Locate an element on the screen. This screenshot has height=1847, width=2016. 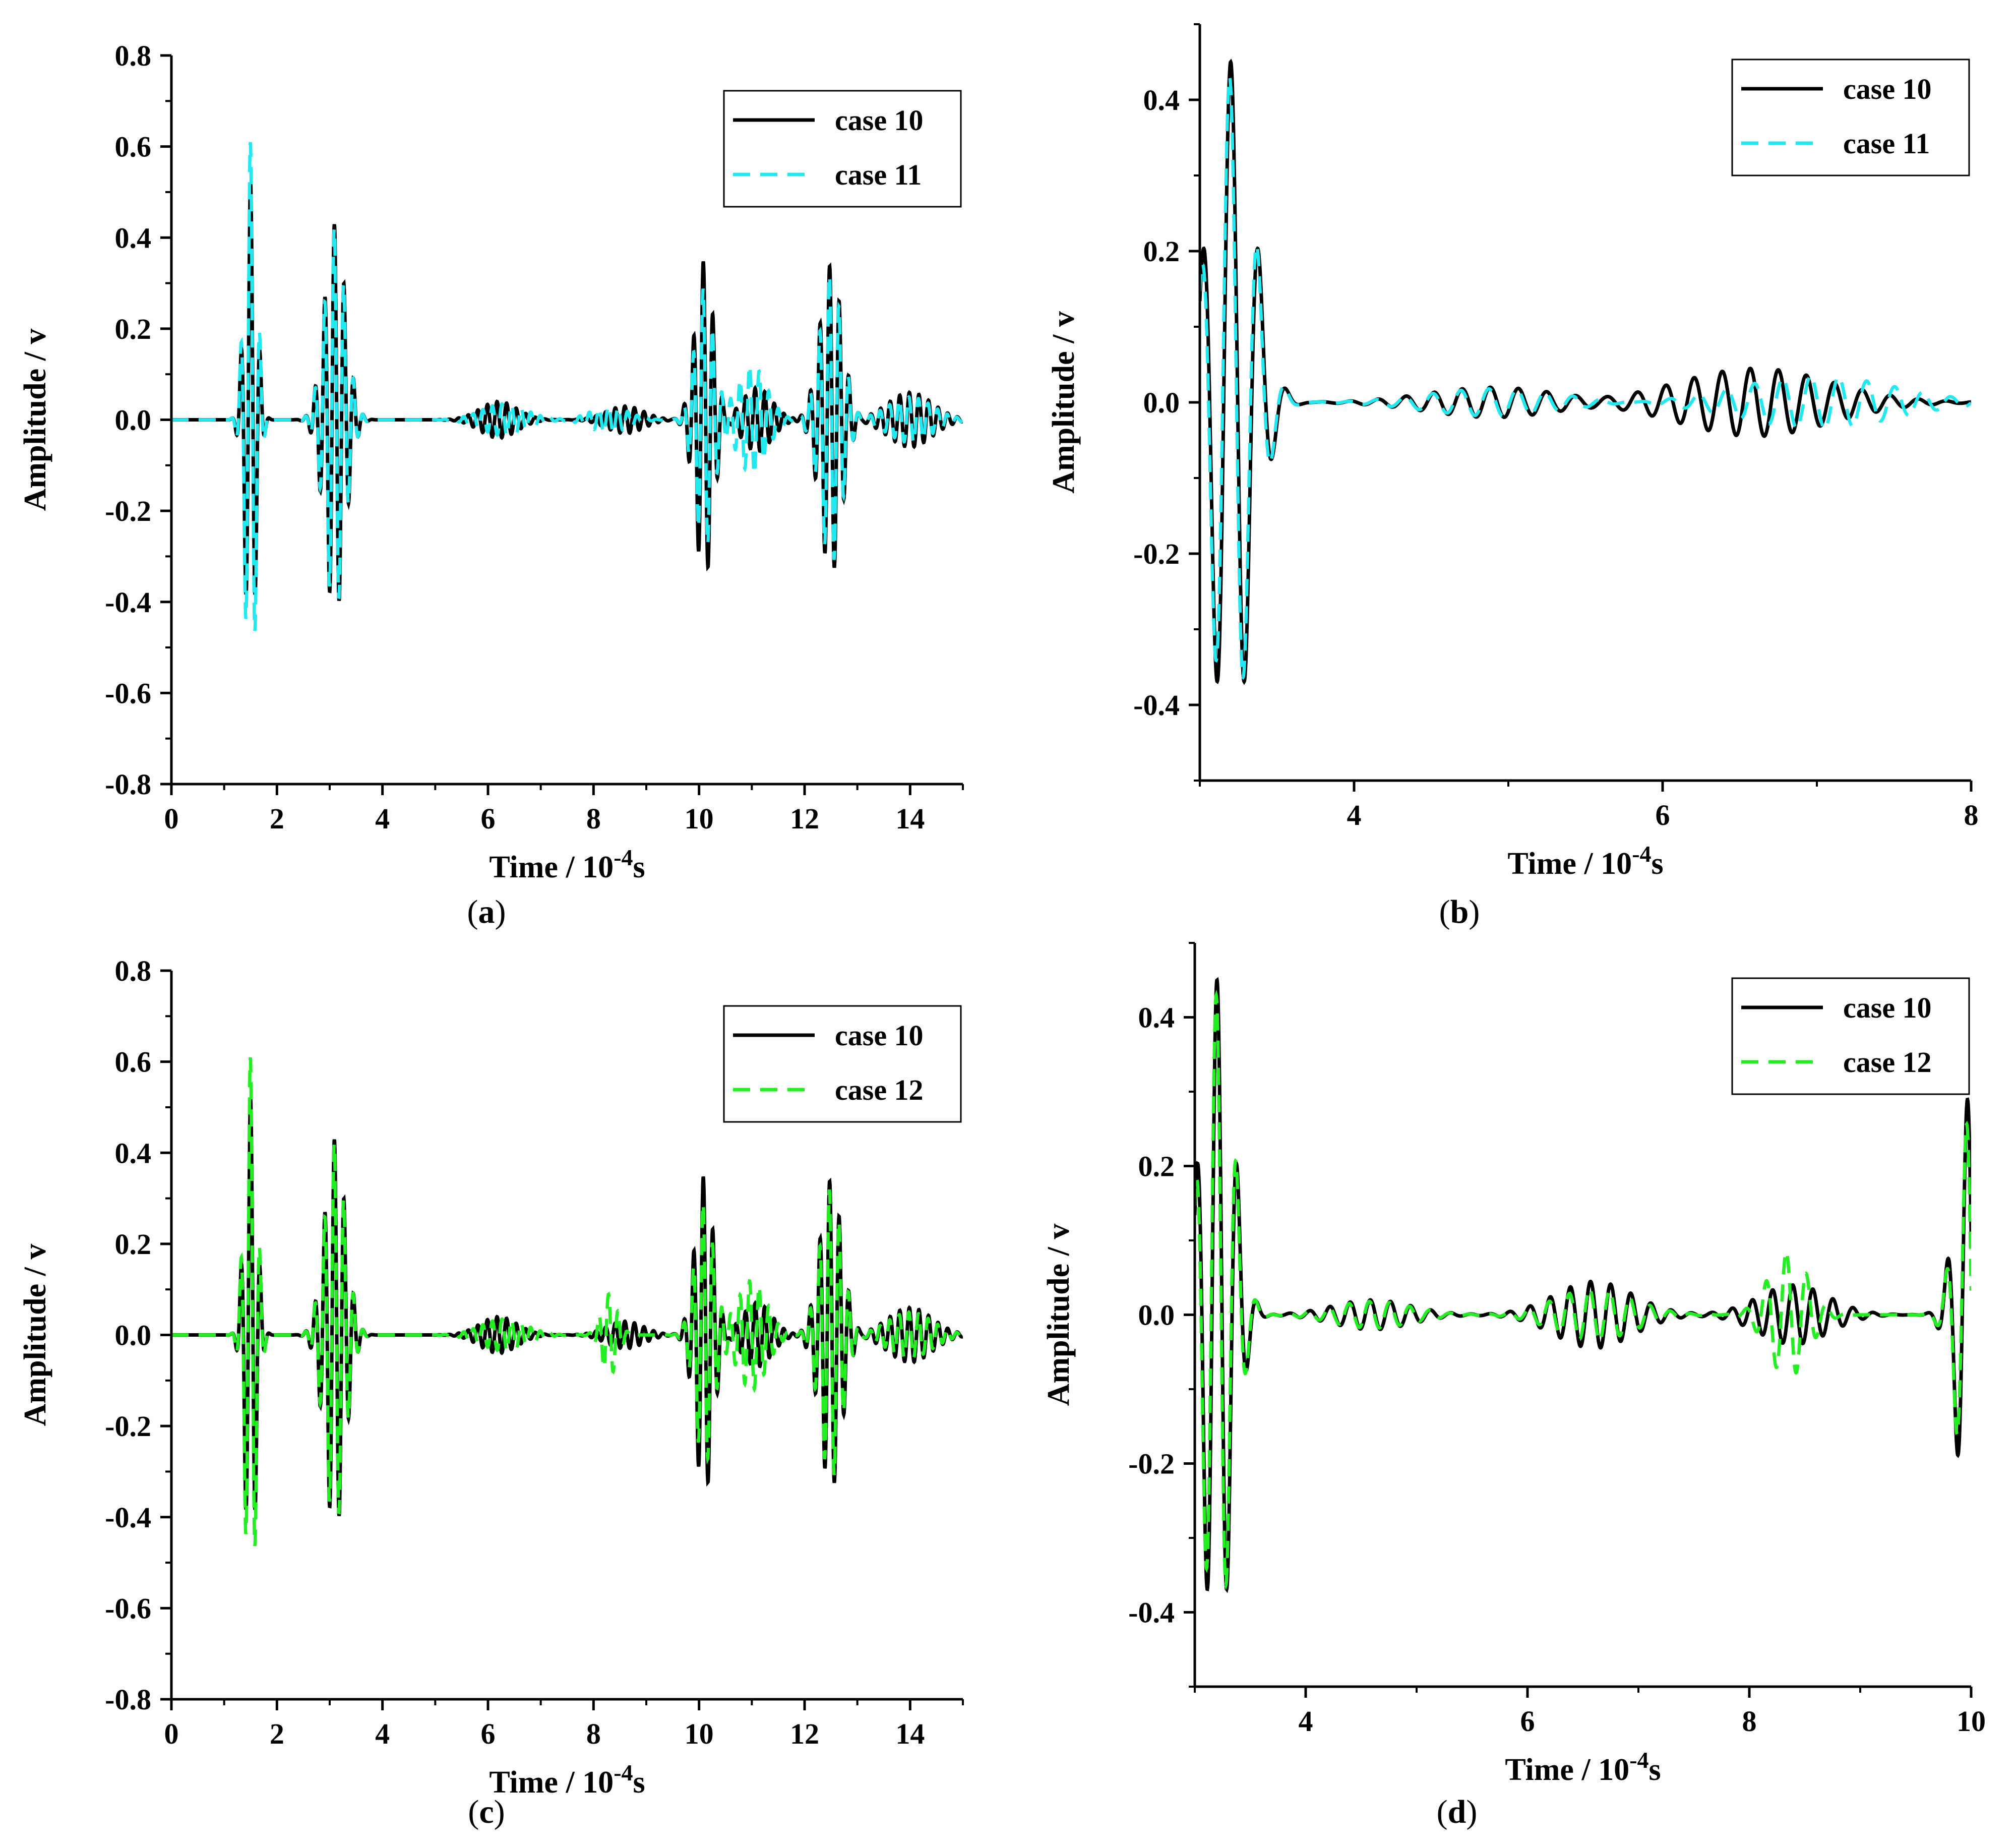
panel-caption: (d) is located at coordinates (1457, 1812).